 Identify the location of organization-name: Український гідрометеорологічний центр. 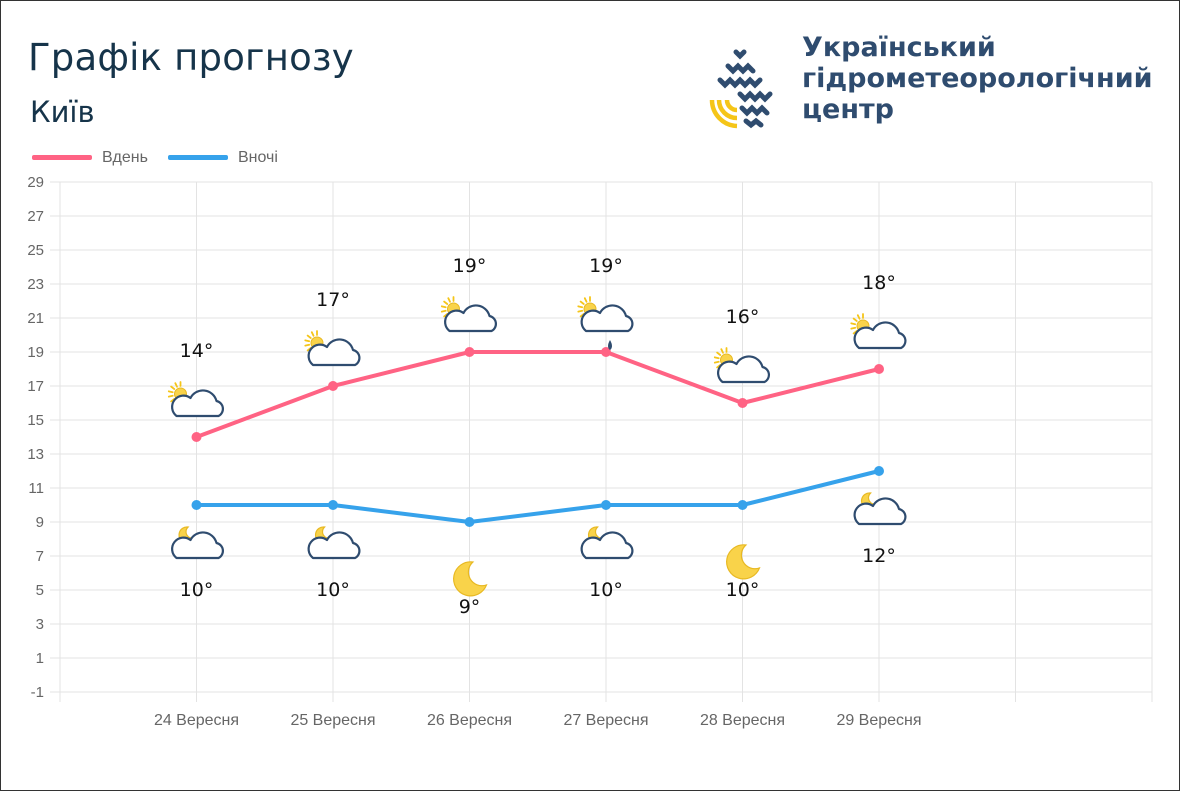
(977, 78).